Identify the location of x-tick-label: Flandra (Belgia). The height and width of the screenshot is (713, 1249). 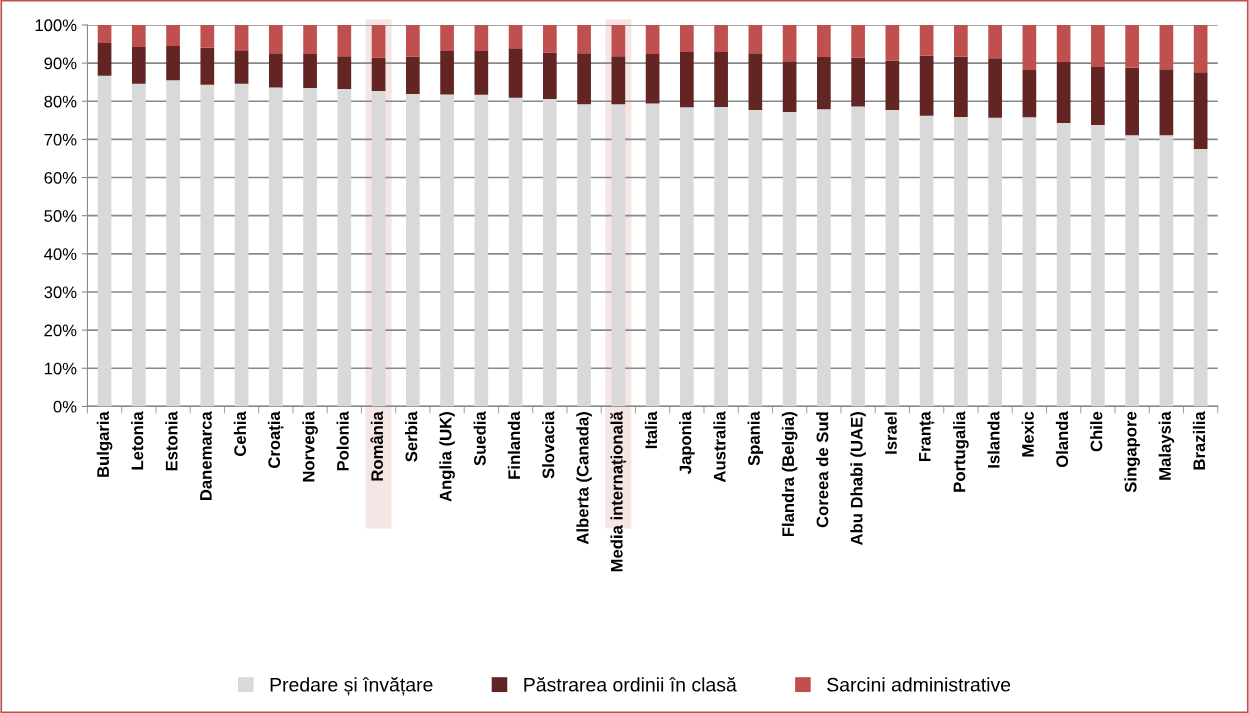
(789, 474).